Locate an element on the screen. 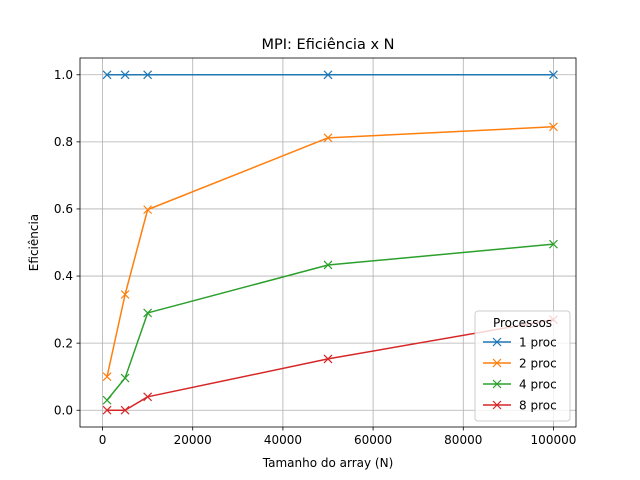 Image resolution: width=640 pixels, height=480 pixels. x-axis: 0 20000 40000 60000 80000 100000 is located at coordinates (338, 437).